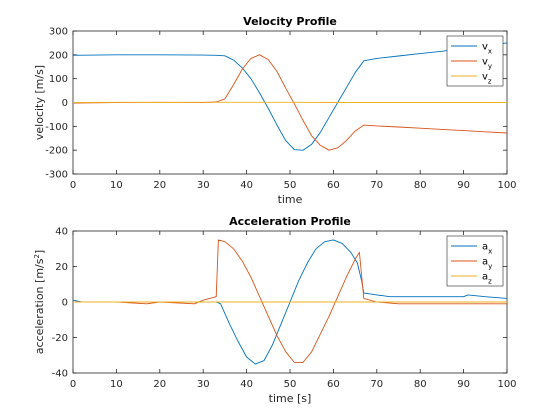  I want to click on velocity-ytick-label: 100, so click(58, 79).